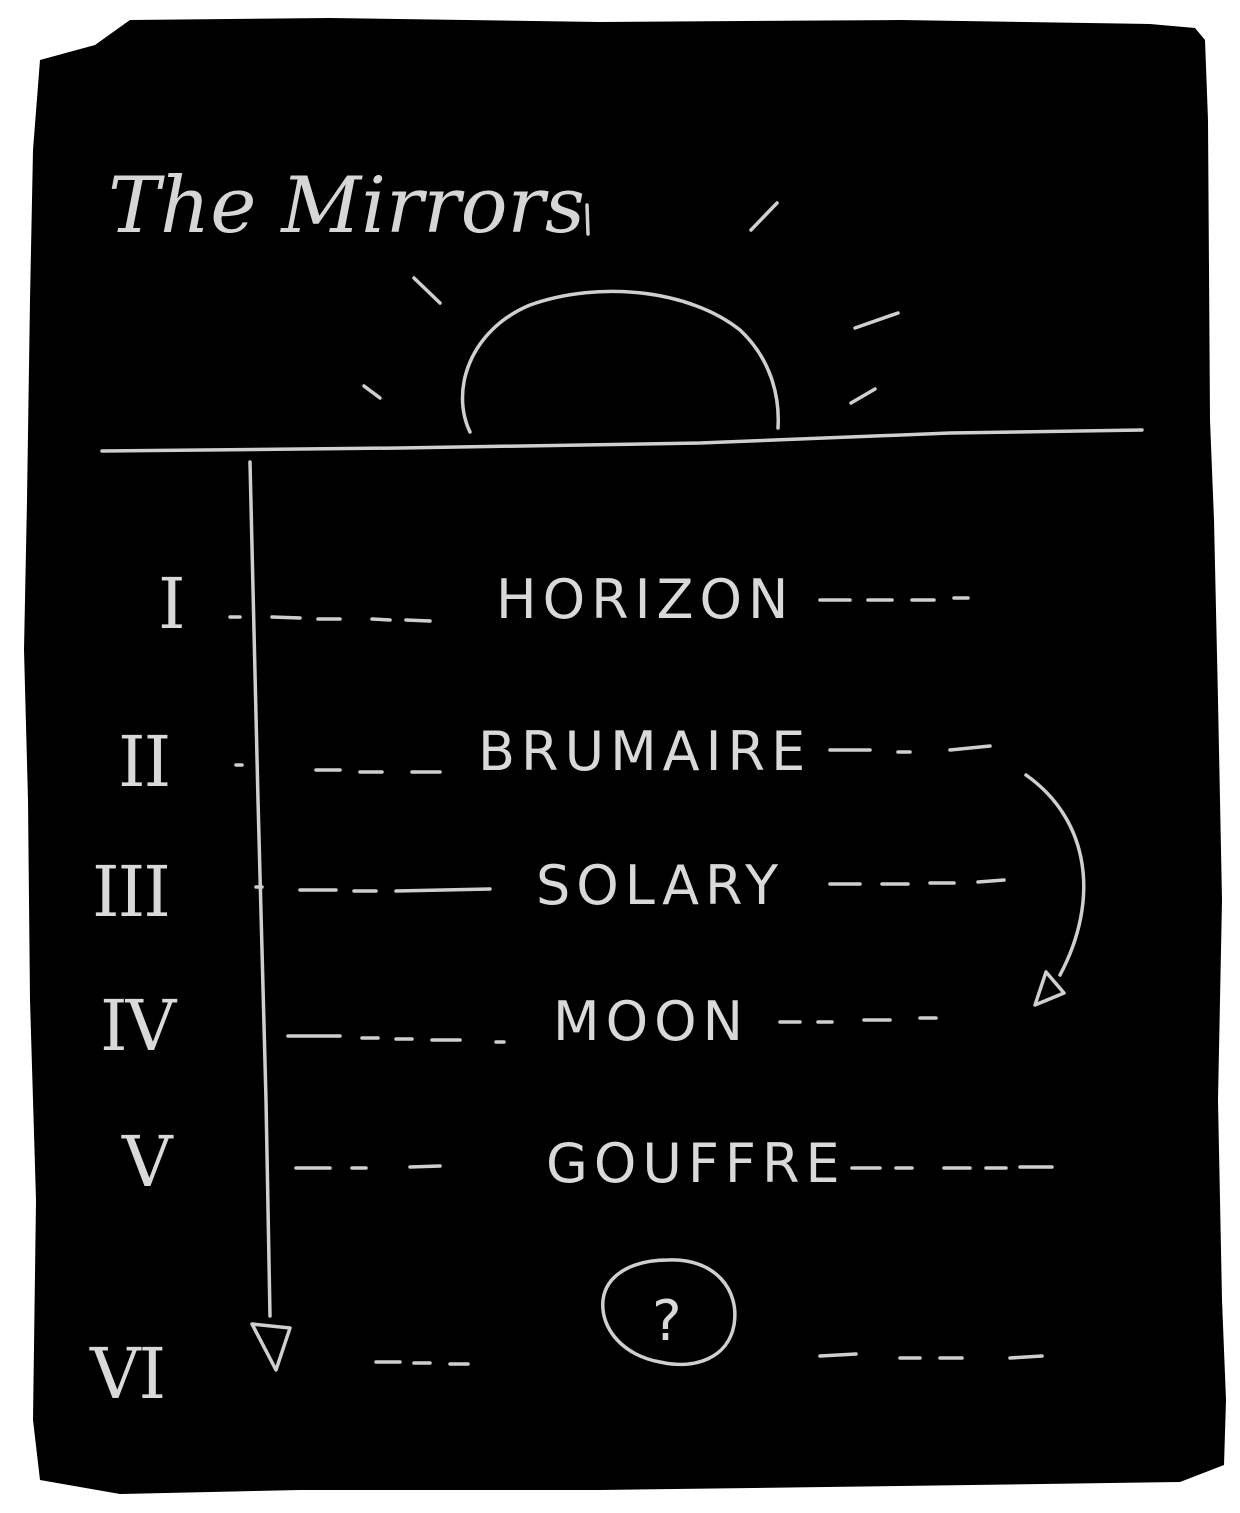  I want to click on side-arrow, so click(1055, 890).